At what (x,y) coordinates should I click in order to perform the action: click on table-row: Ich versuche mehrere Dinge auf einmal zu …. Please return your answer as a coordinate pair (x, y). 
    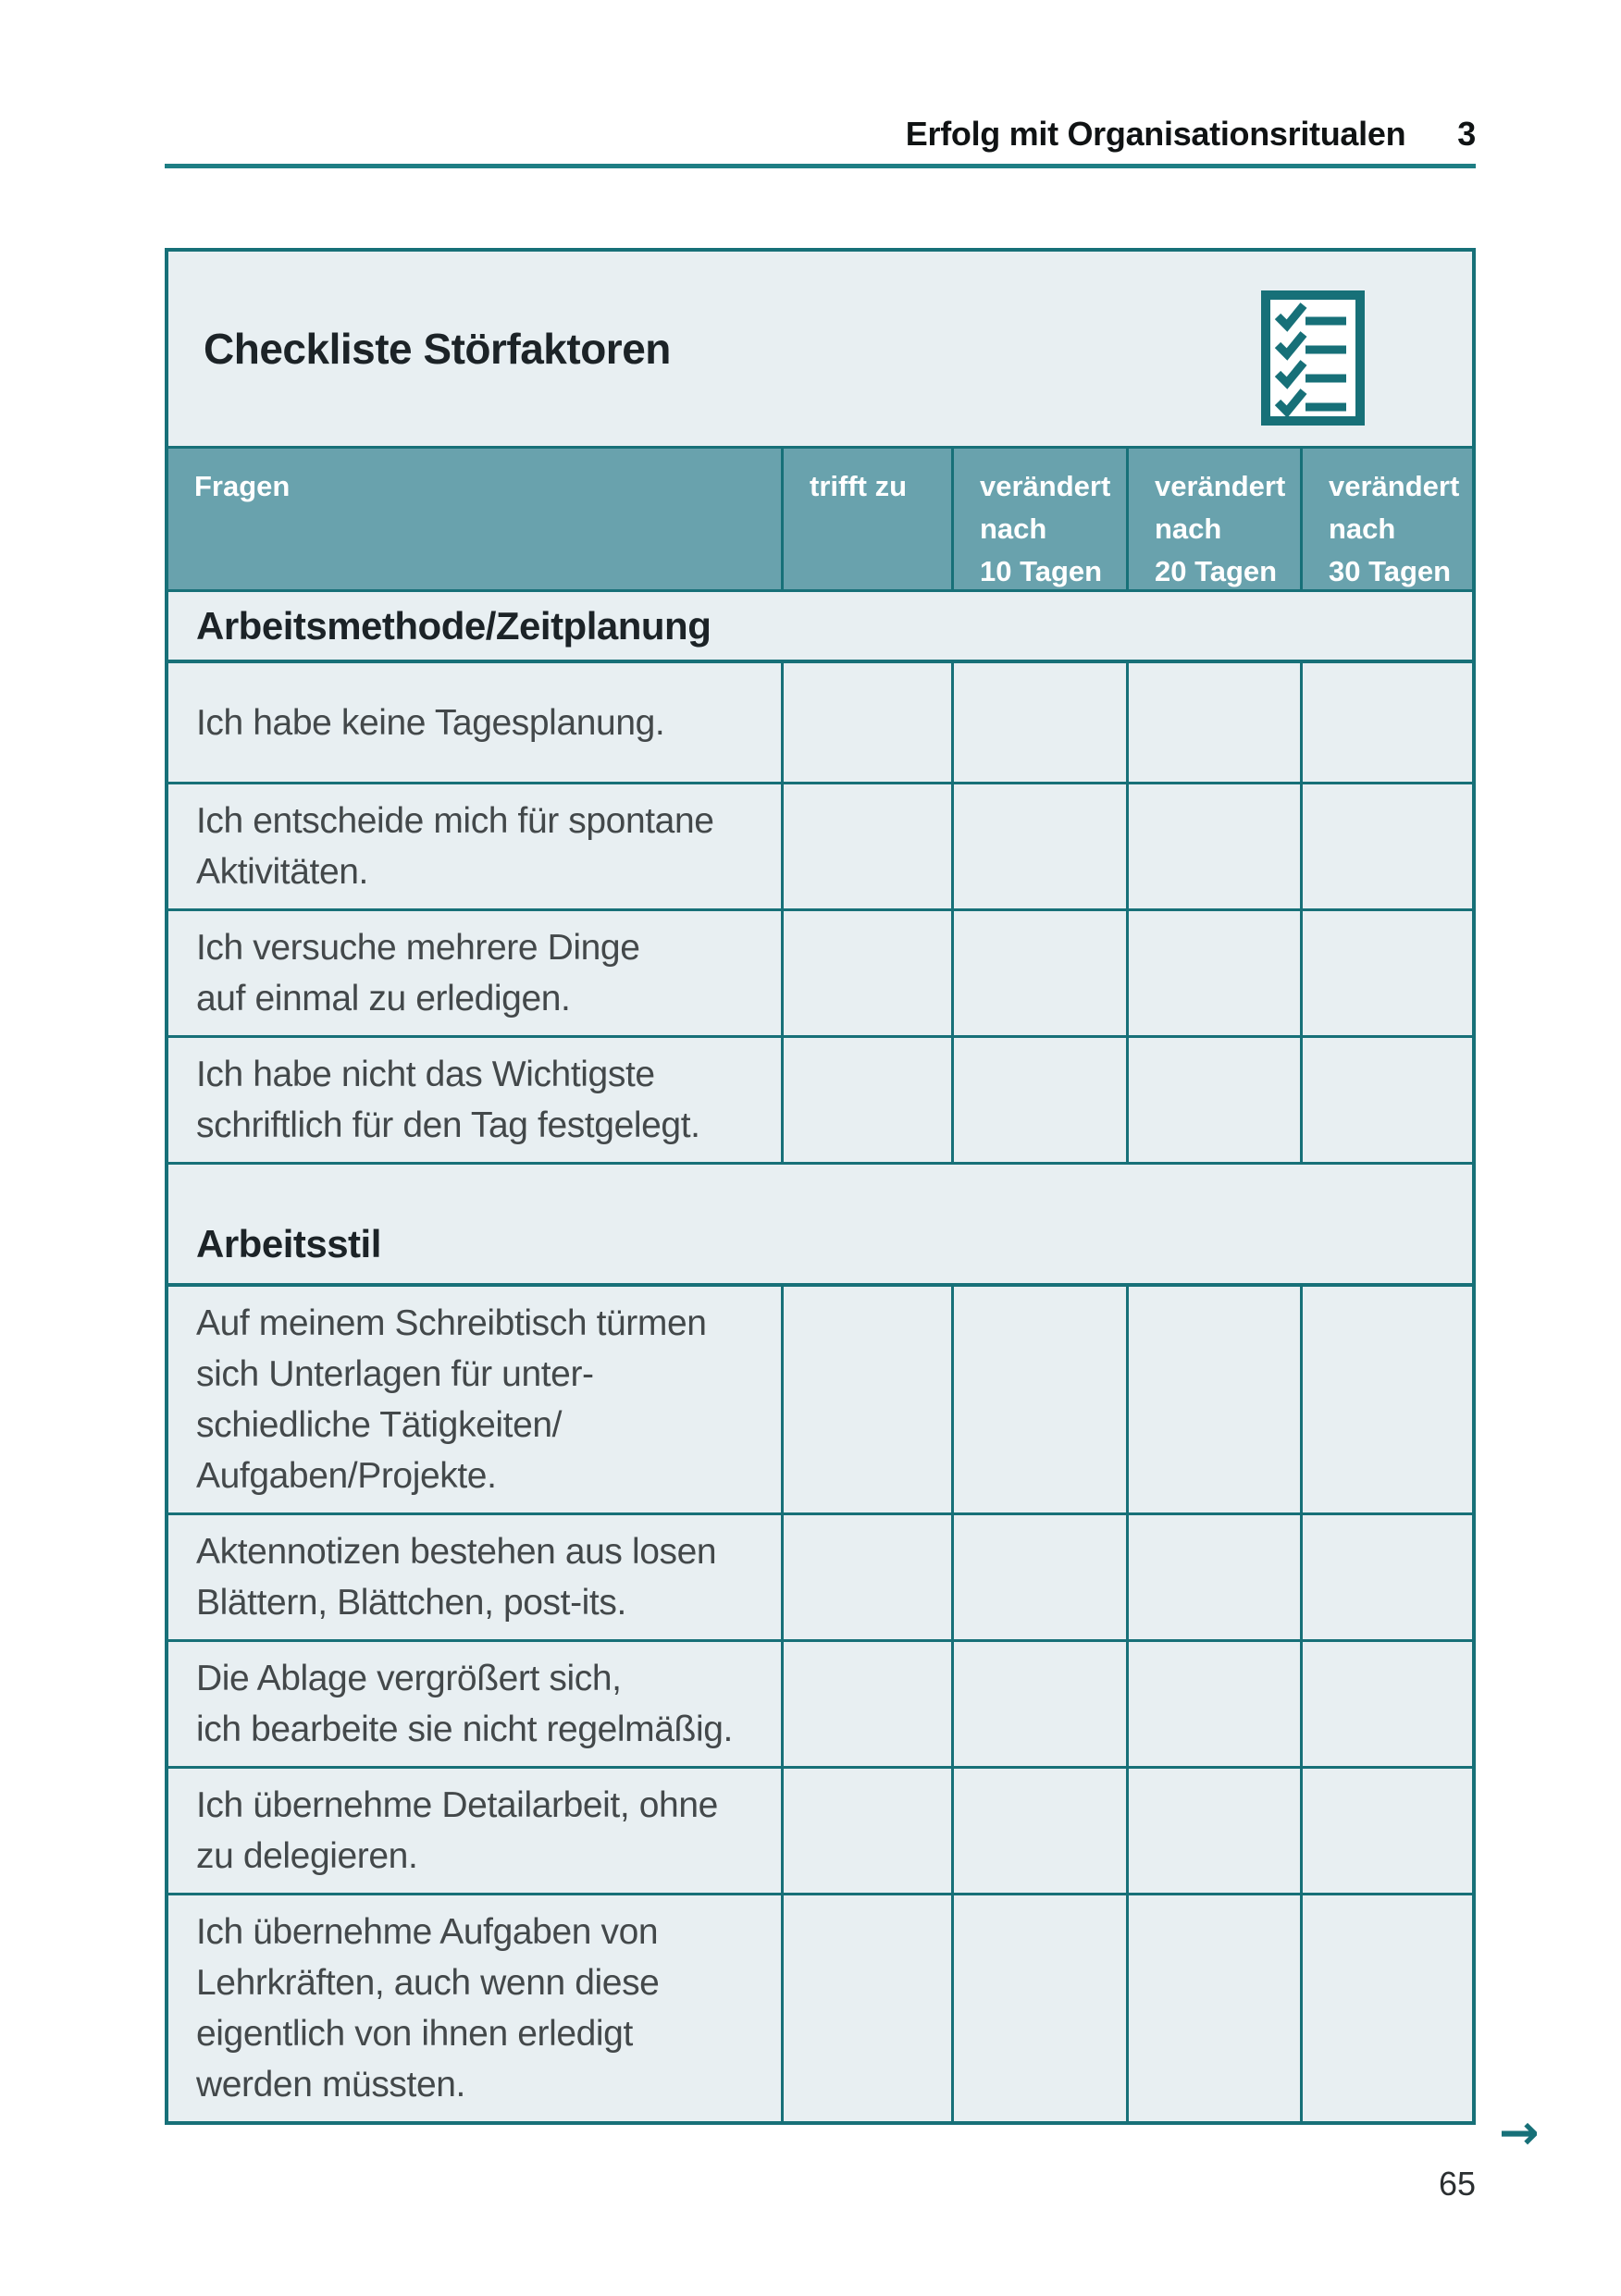
    Looking at the image, I should click on (820, 975).